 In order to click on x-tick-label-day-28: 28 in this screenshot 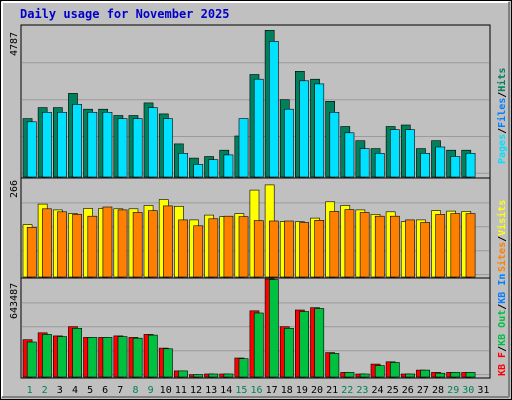, I will do `click(438, 390)`.